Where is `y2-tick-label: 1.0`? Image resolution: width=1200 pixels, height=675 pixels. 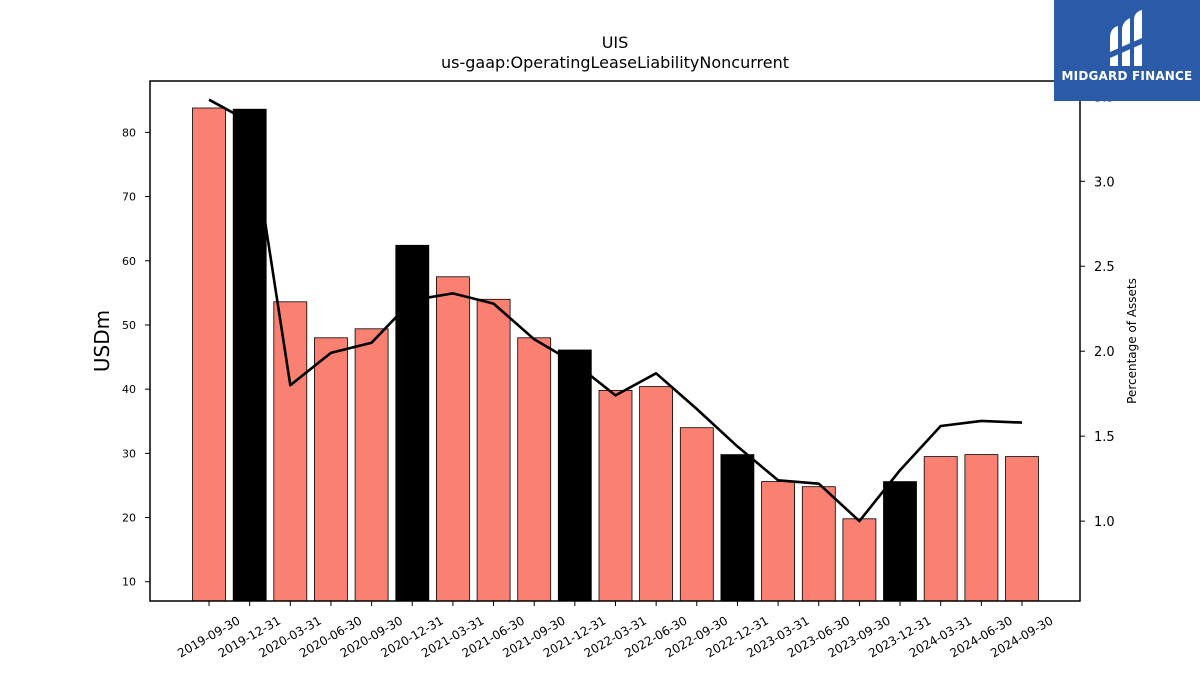
y2-tick-label: 1.0 is located at coordinates (1104, 522).